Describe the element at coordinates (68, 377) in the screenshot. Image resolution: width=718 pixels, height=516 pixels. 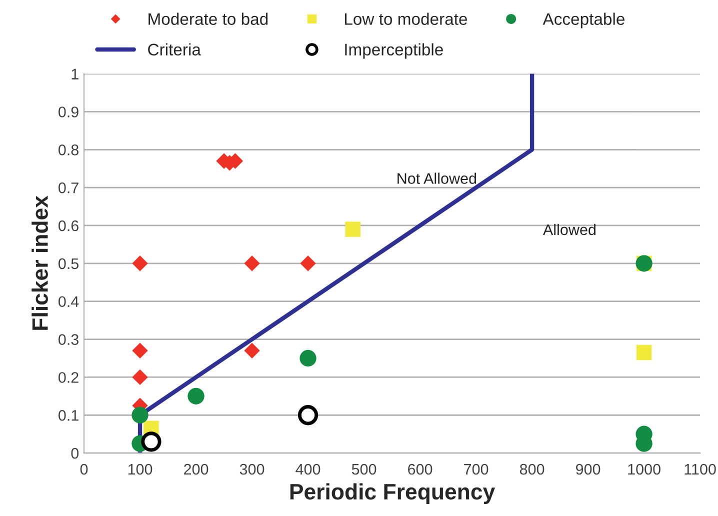
I see `y-tick-label: 0.2` at that location.